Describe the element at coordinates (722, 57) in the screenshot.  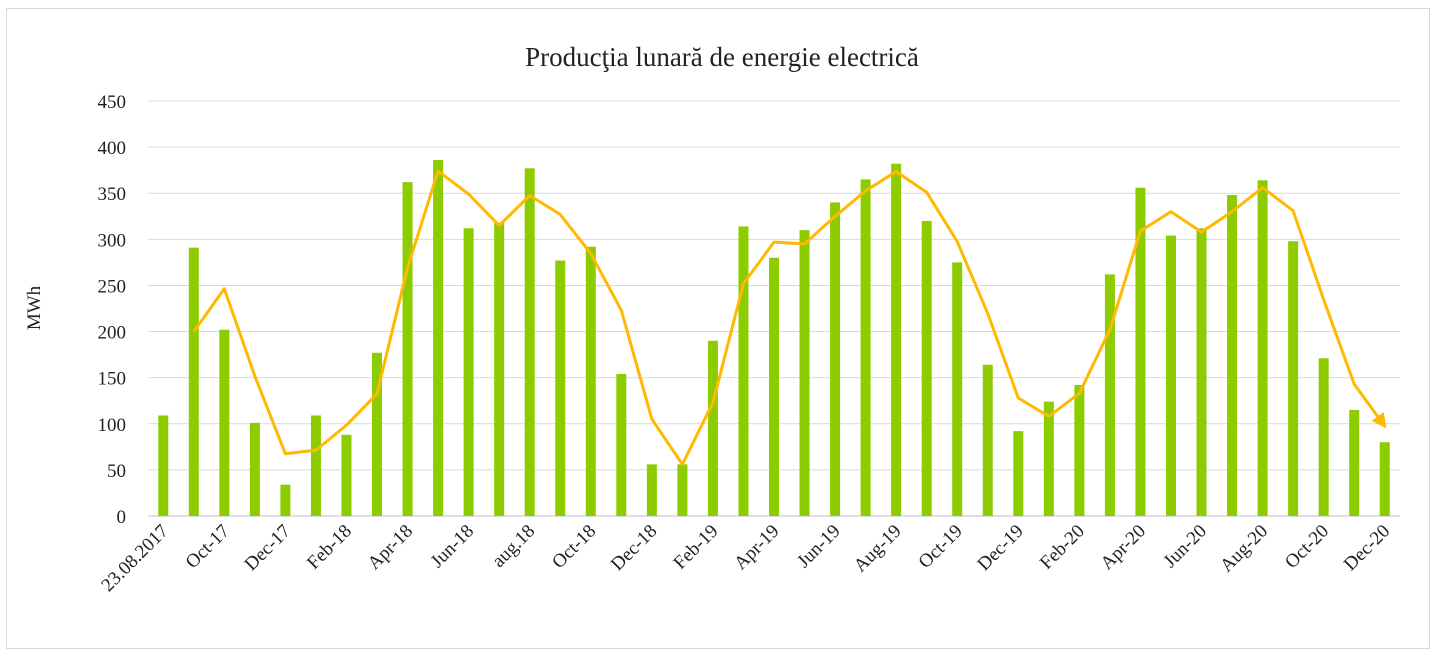
I see `chart-title: Producţia lunară de energie electrică` at that location.